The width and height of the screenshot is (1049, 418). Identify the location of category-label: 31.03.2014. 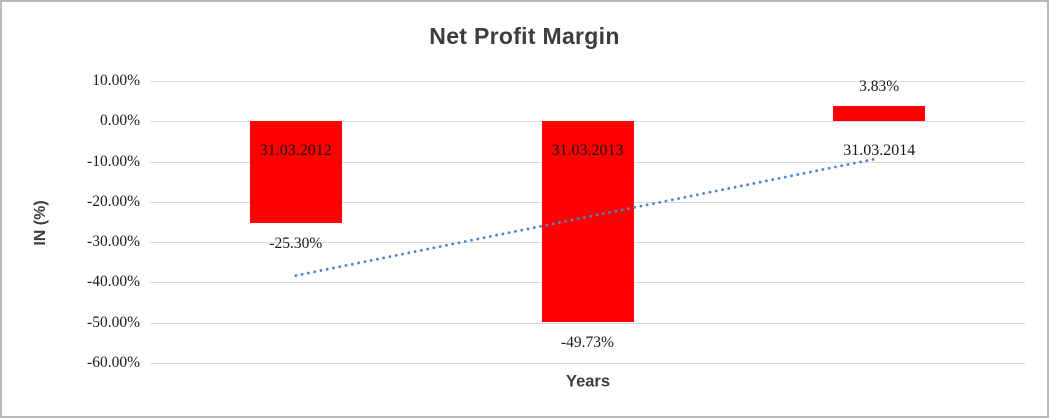
(879, 151).